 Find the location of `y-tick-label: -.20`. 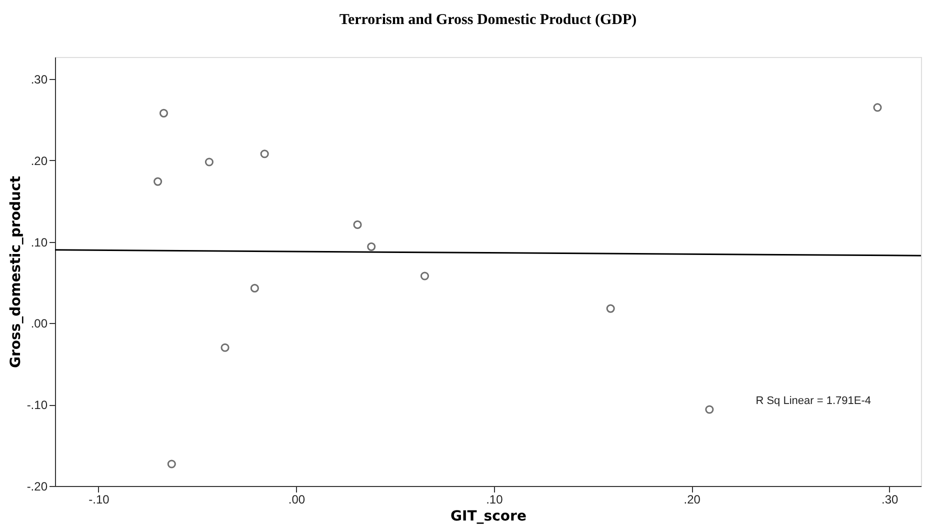

y-tick-label: -.20 is located at coordinates (37, 487).